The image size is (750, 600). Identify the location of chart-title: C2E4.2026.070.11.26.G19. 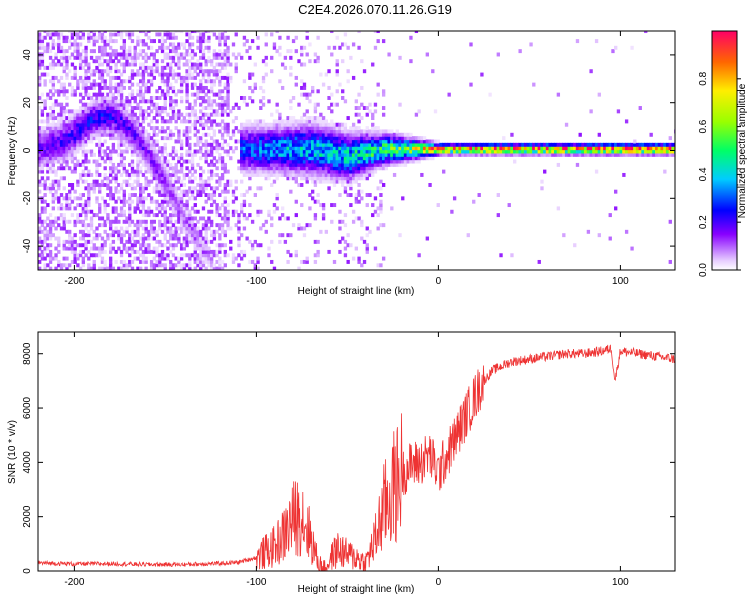
(375, 9).